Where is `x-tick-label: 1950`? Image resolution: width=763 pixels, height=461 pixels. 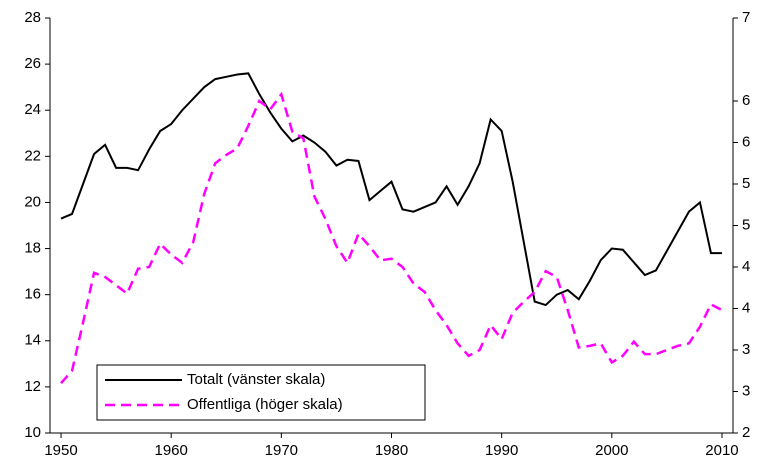 x-tick-label: 1950 is located at coordinates (60, 450).